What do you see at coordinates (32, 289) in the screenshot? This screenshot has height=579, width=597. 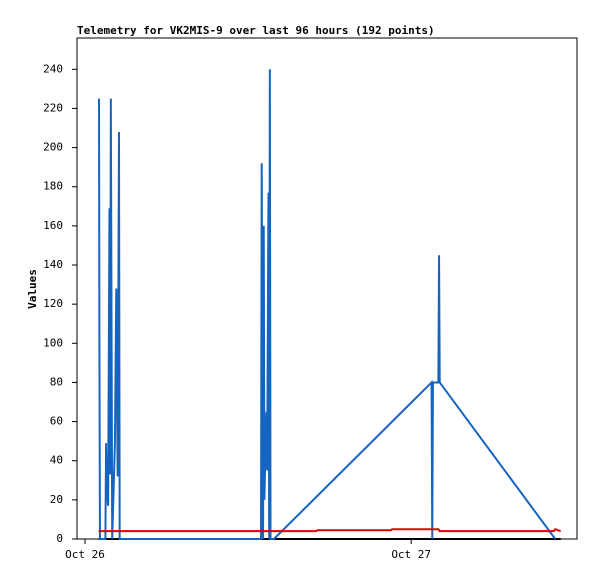 I see `y-axis-label: Values` at bounding box center [32, 289].